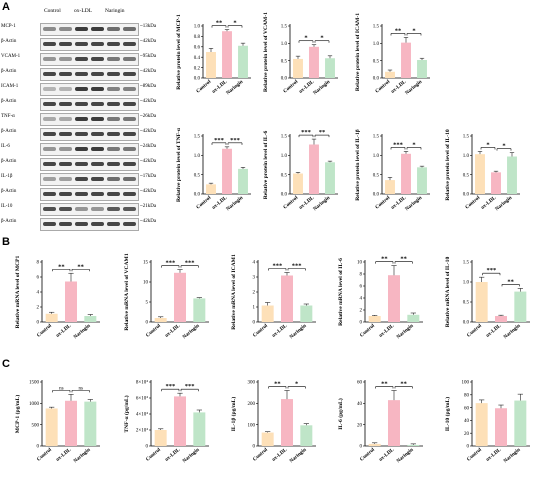 The width and height of the screenshot is (550, 482). What do you see at coordinates (52, 11) in the screenshot?
I see `blot-lane-header-control: Control` at bounding box center [52, 11].